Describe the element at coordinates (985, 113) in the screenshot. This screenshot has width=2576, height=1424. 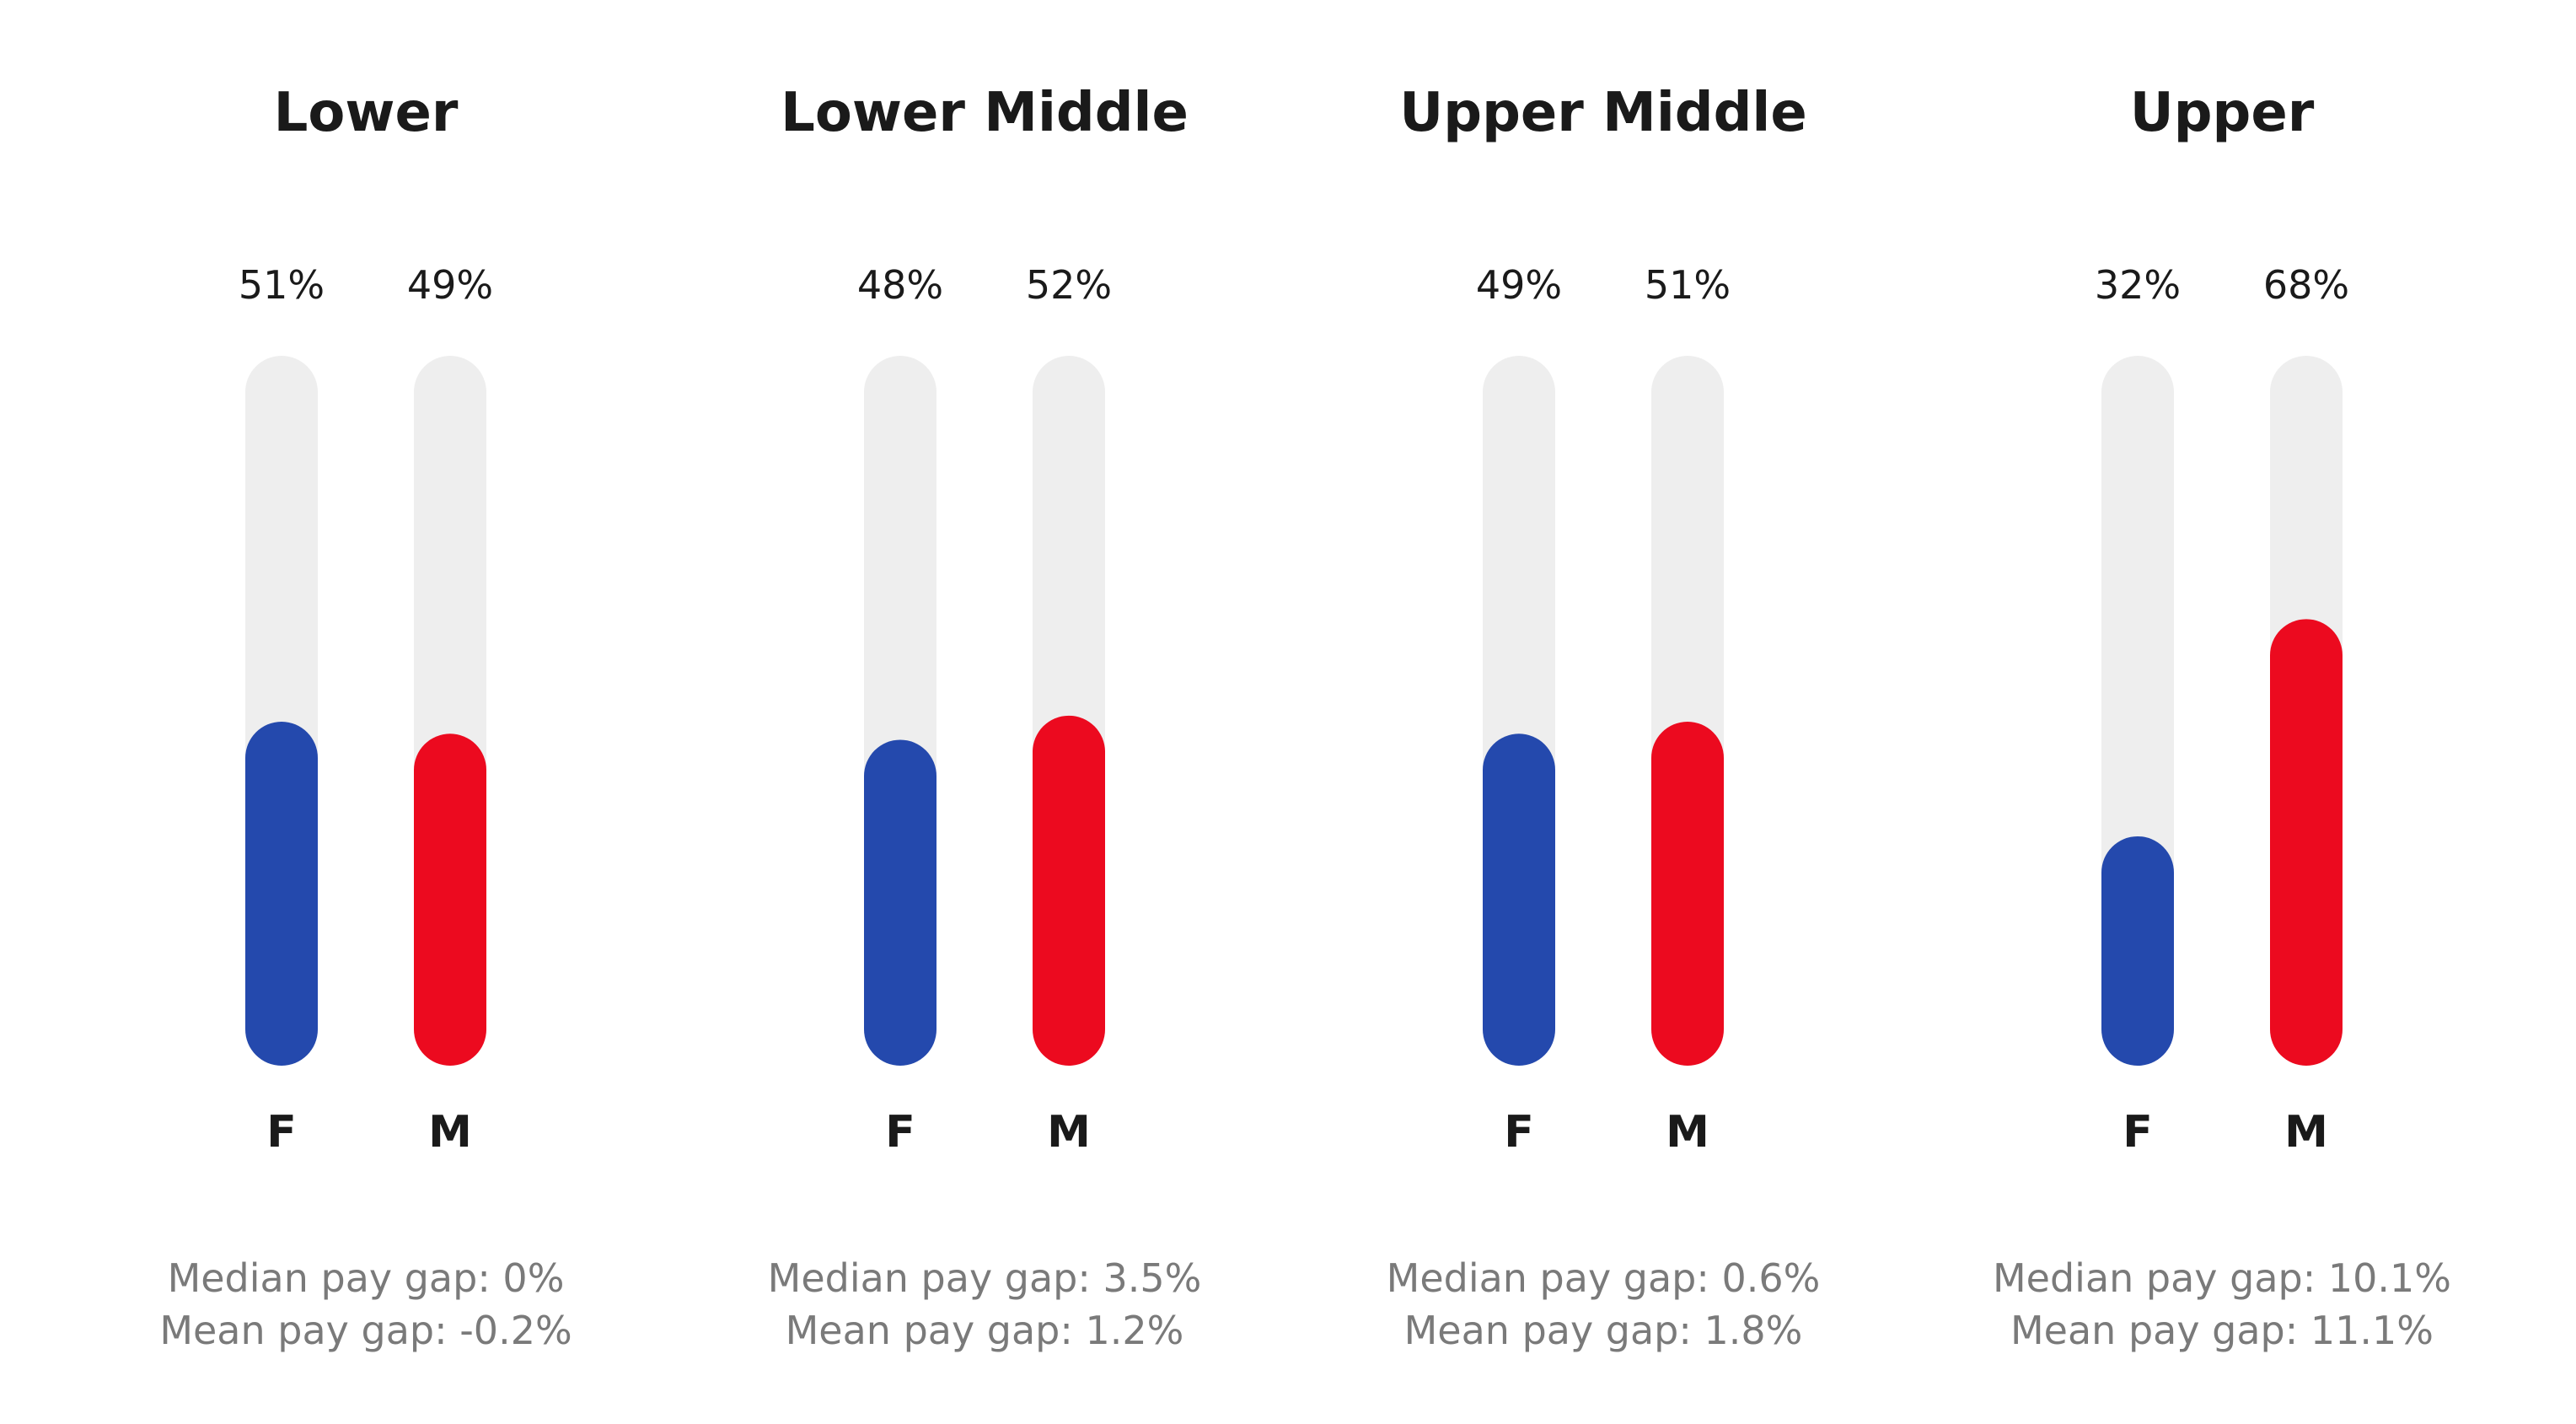
I see `quartile-title: Lower Middle` at that location.